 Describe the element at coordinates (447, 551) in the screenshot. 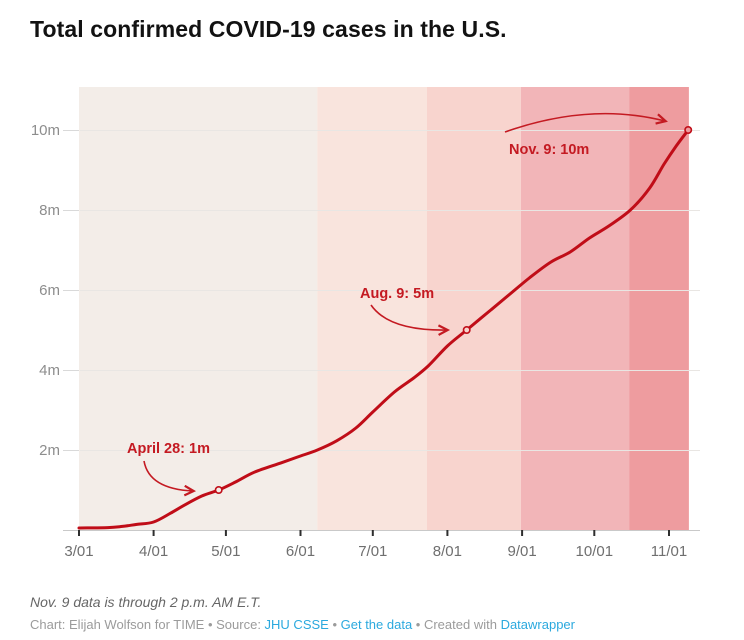

I see `x-tick-label: 8/01` at that location.